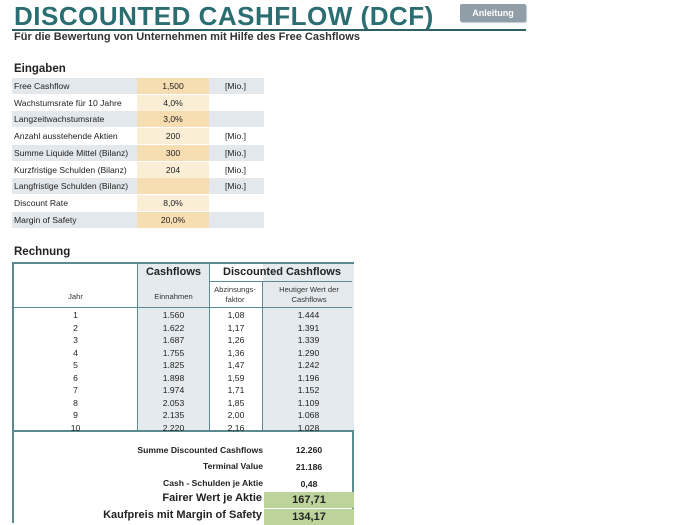 The height and width of the screenshot is (525, 680). Describe the element at coordinates (173, 390) in the screenshot. I see `income-cell: 1.974` at that location.